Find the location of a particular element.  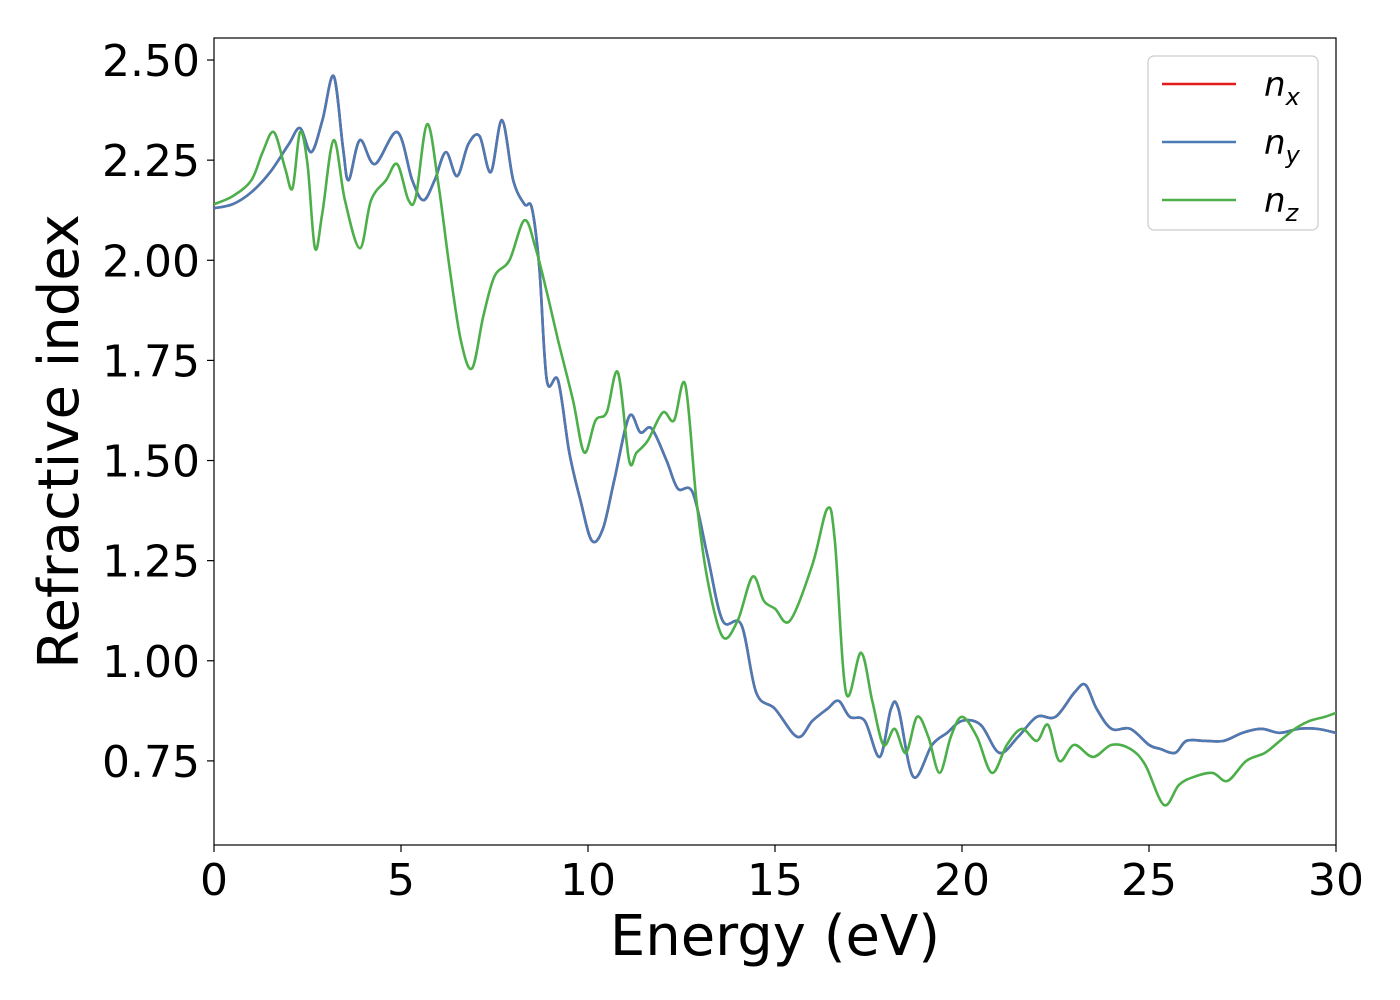

x-tick-label: 30 is located at coordinates (1336, 880).